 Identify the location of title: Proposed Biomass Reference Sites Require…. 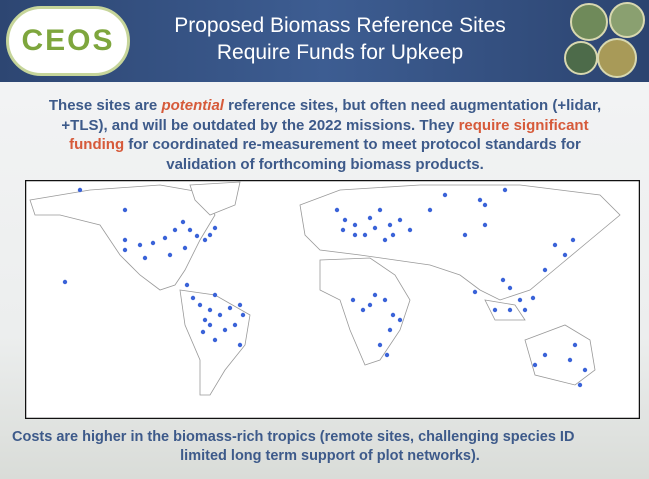
(340, 39).